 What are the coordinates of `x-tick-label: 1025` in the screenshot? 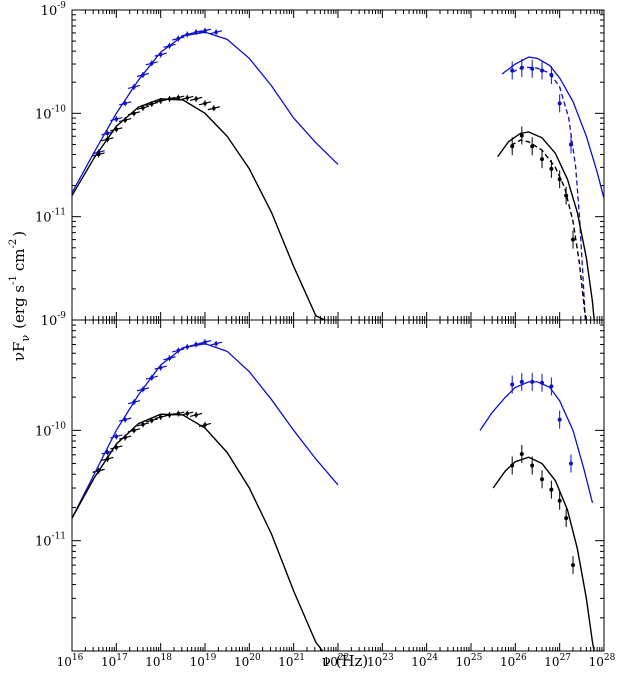 It's located at (469, 661).